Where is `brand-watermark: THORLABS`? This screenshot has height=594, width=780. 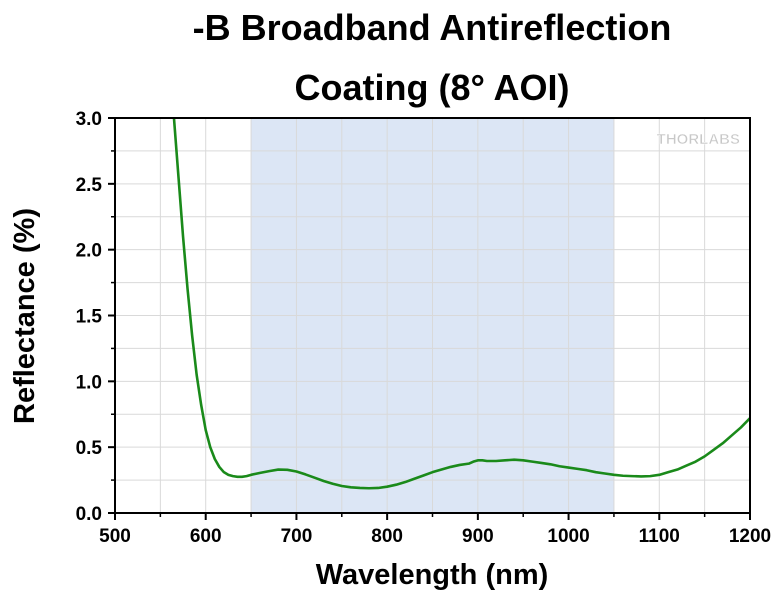 brand-watermark: THORLABS is located at coordinates (698, 139).